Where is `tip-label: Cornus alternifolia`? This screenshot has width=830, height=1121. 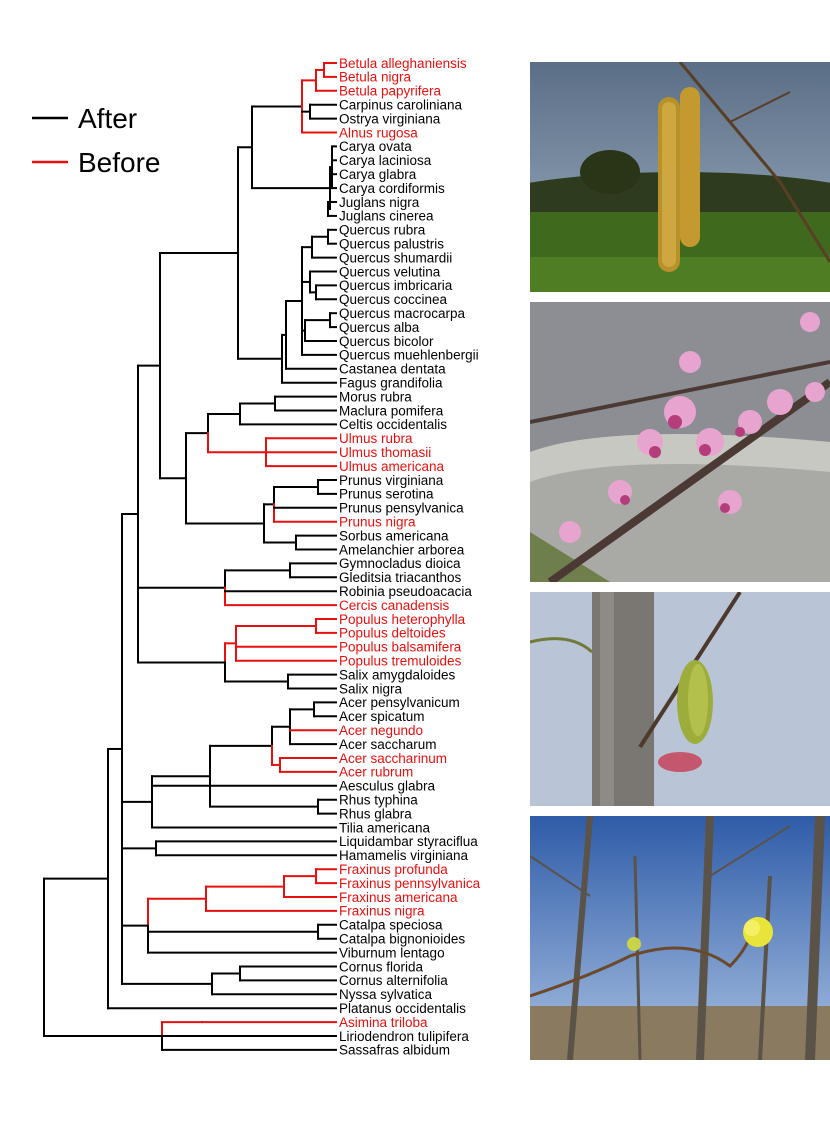
tip-label: Cornus alternifolia is located at coordinates (393, 980).